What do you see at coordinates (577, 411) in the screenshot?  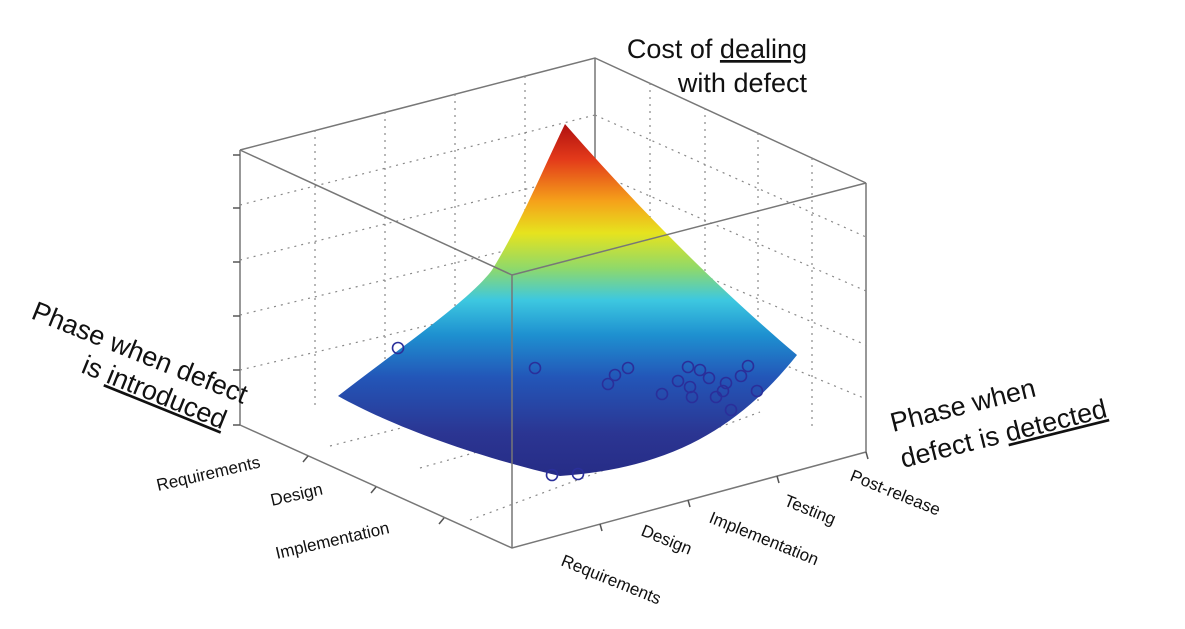 I see `data-points` at bounding box center [577, 411].